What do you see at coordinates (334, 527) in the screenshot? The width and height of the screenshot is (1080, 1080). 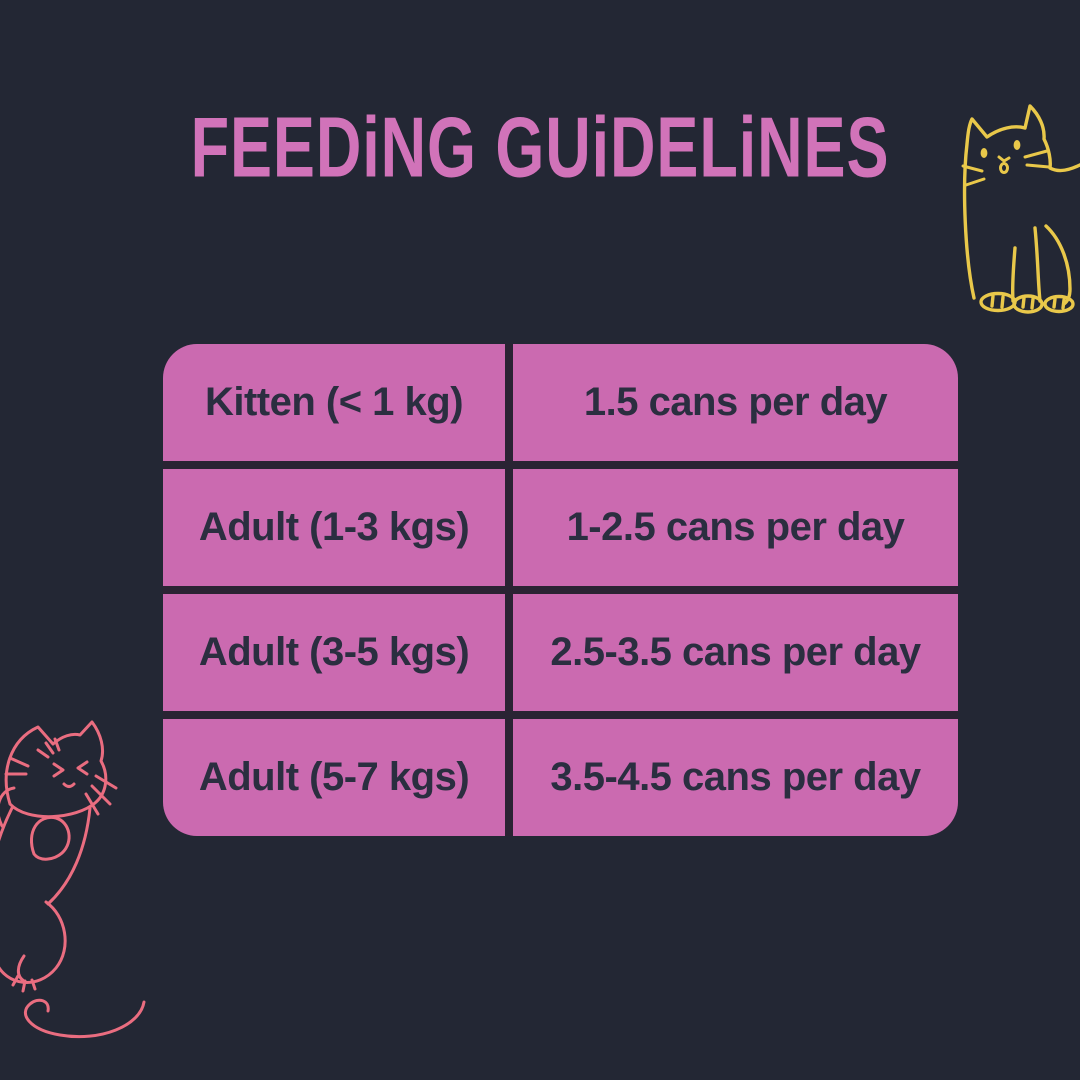 I see `table-cell-stage: Adult (1-3 kgs)` at bounding box center [334, 527].